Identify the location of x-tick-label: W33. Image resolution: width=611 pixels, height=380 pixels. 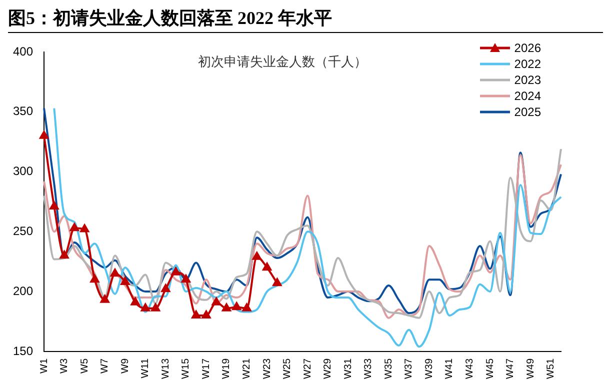
(368, 368).